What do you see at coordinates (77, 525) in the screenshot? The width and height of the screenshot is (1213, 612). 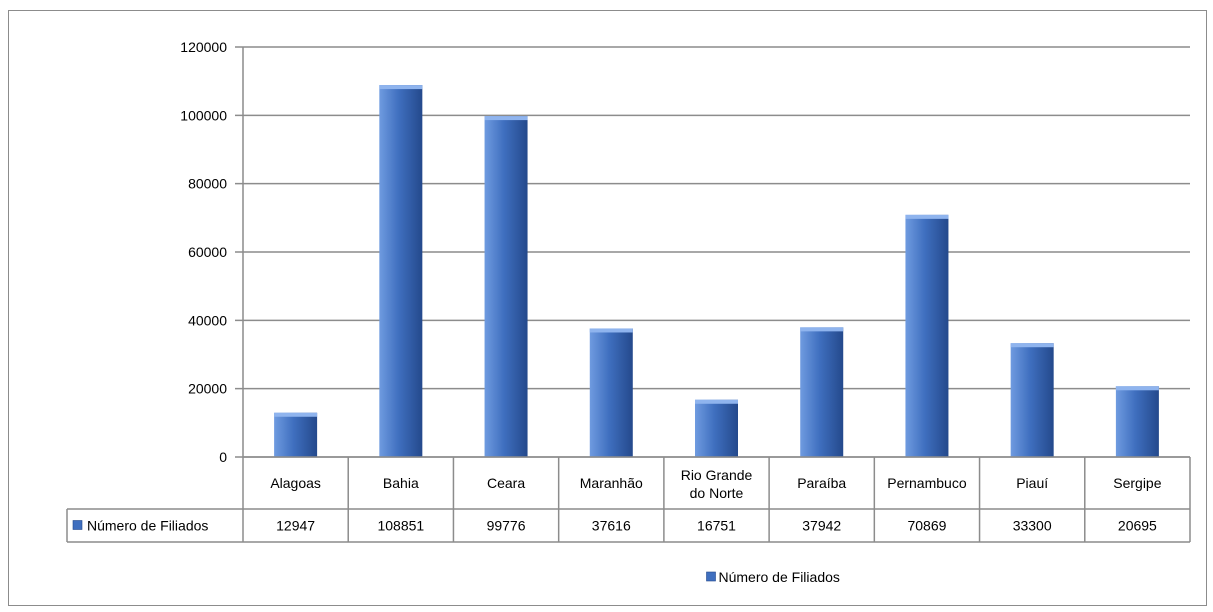 I see `row-legend-key` at bounding box center [77, 525].